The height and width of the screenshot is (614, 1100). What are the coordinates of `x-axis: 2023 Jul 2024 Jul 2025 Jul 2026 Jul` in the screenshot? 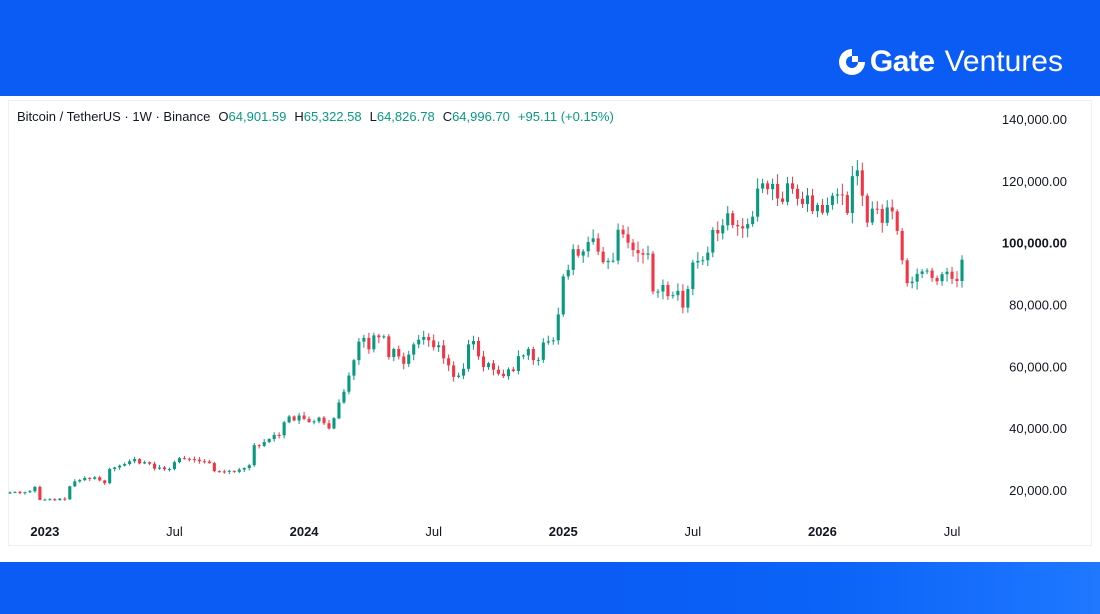 It's located at (495, 531).